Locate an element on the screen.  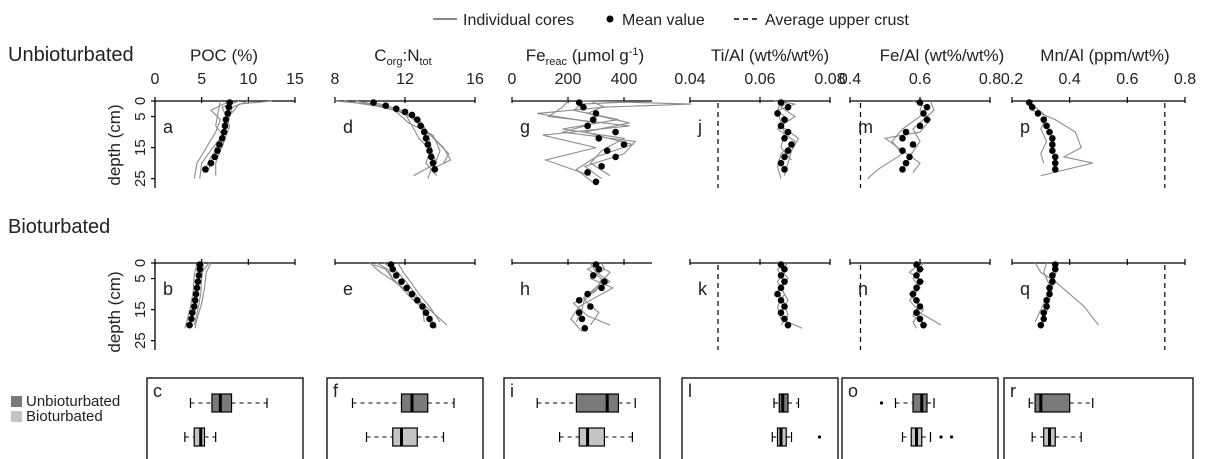
panel-fe_al-bio: n is located at coordinates (920, 304).